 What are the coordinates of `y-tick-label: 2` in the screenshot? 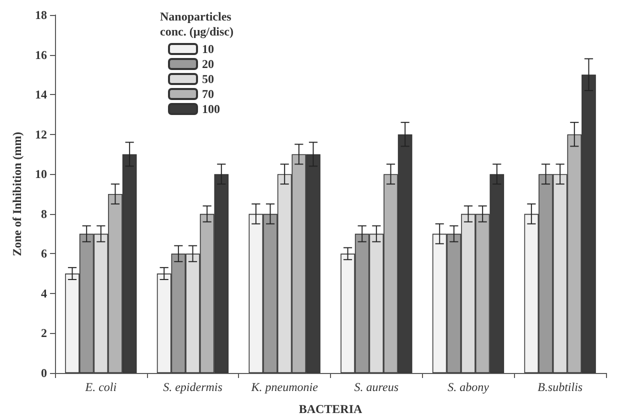 It's located at (44, 333).